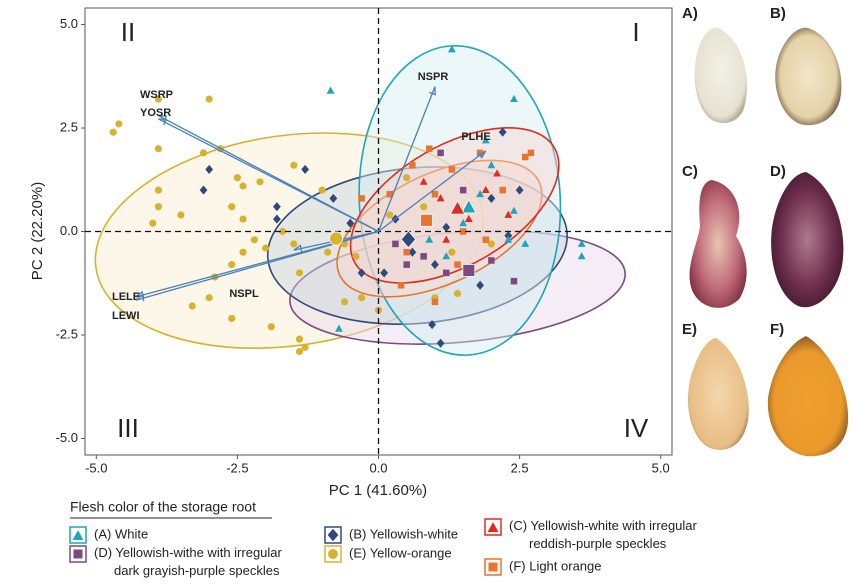 The image size is (854, 587). Describe the element at coordinates (718, 244) in the screenshot. I see `photo-c` at that location.